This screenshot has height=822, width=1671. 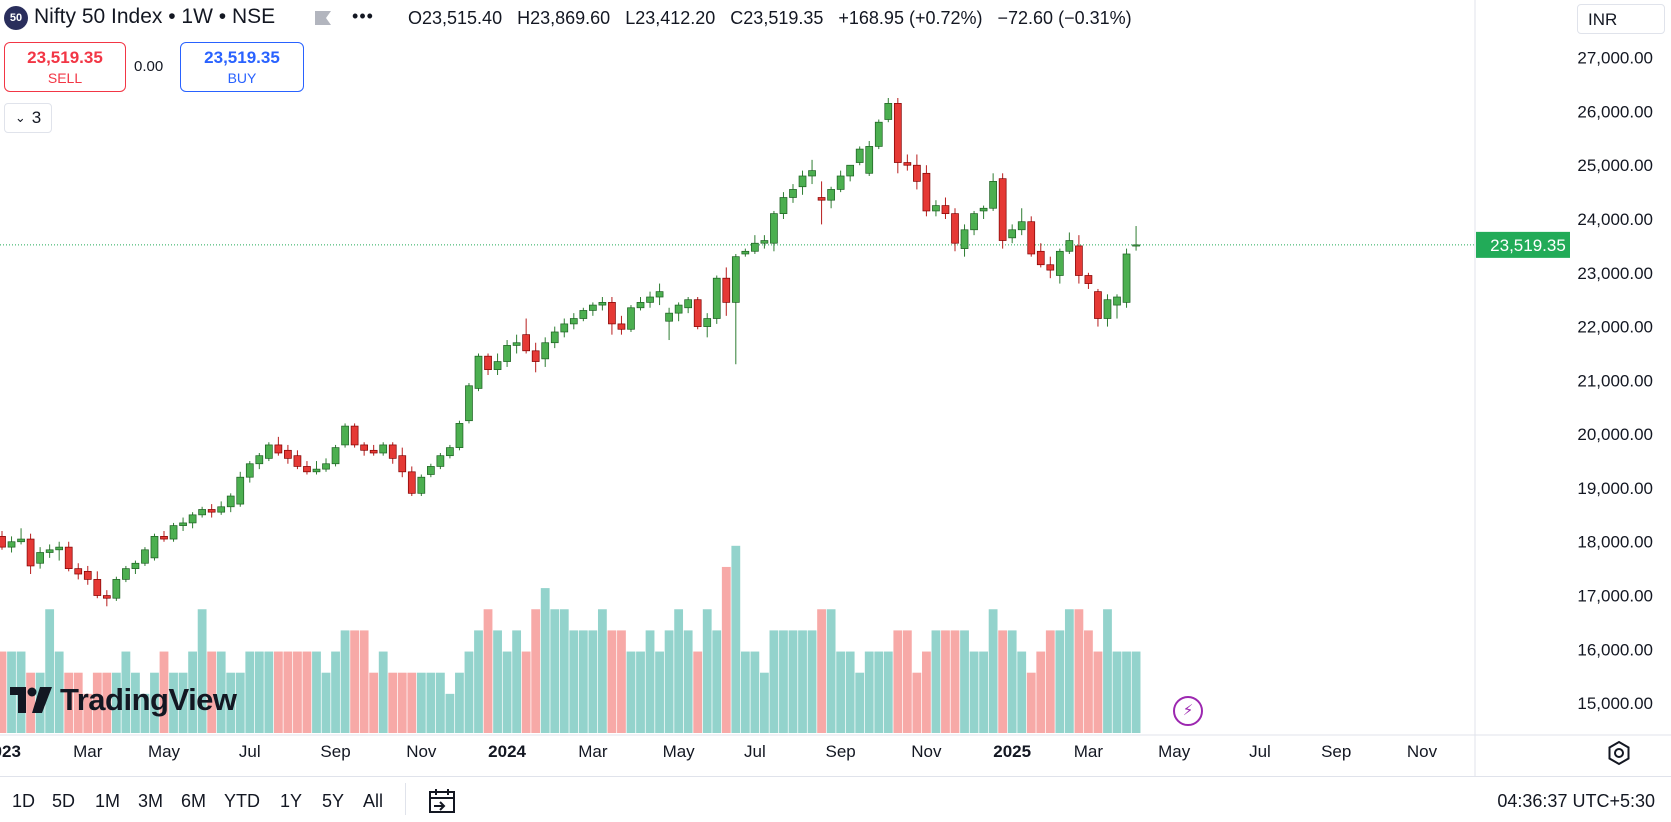 What do you see at coordinates (164, 751) in the screenshot?
I see `time-tick-label: May` at bounding box center [164, 751].